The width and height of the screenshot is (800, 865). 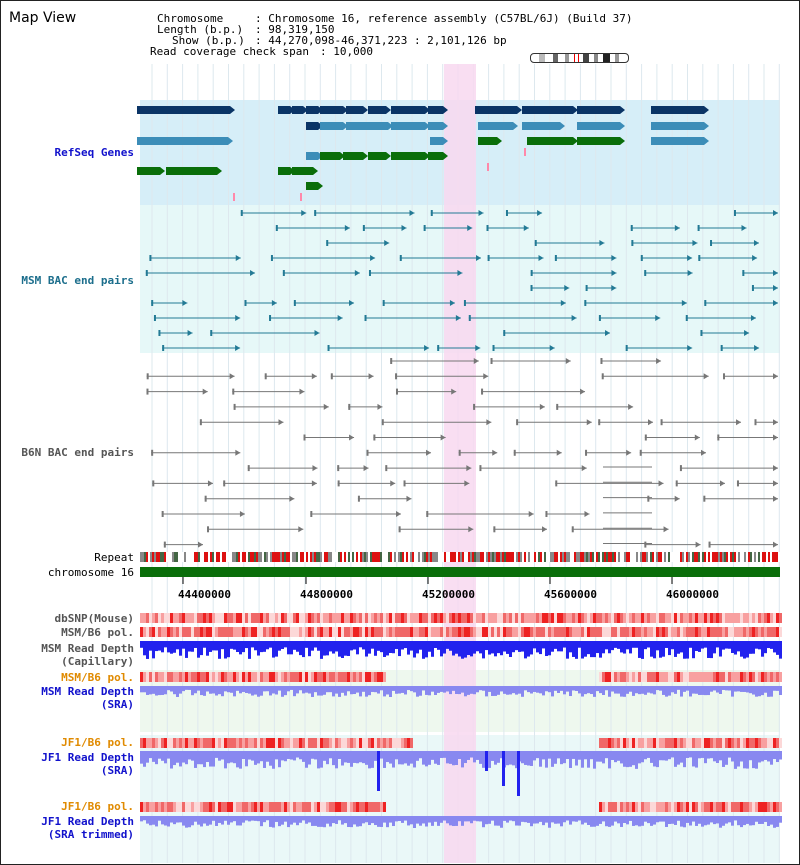 I want to click on track-label-msm-depth-capillary: MSM Read Depth, so click(x=87, y=648).